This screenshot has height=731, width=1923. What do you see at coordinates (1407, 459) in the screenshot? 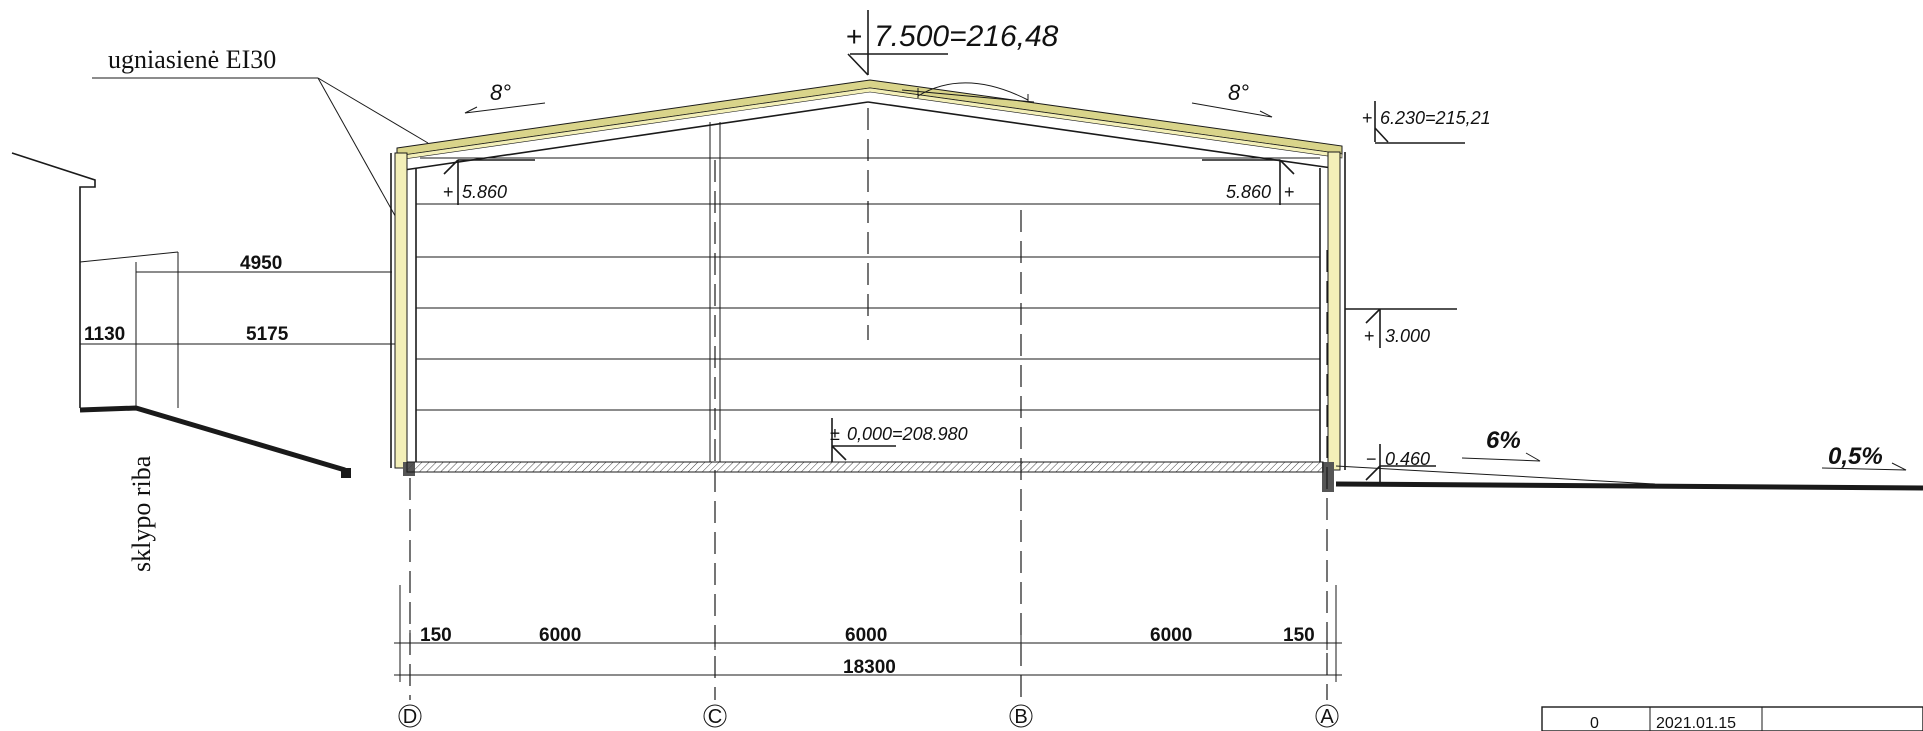
I see `level-ground-value: 0.460` at bounding box center [1407, 459].